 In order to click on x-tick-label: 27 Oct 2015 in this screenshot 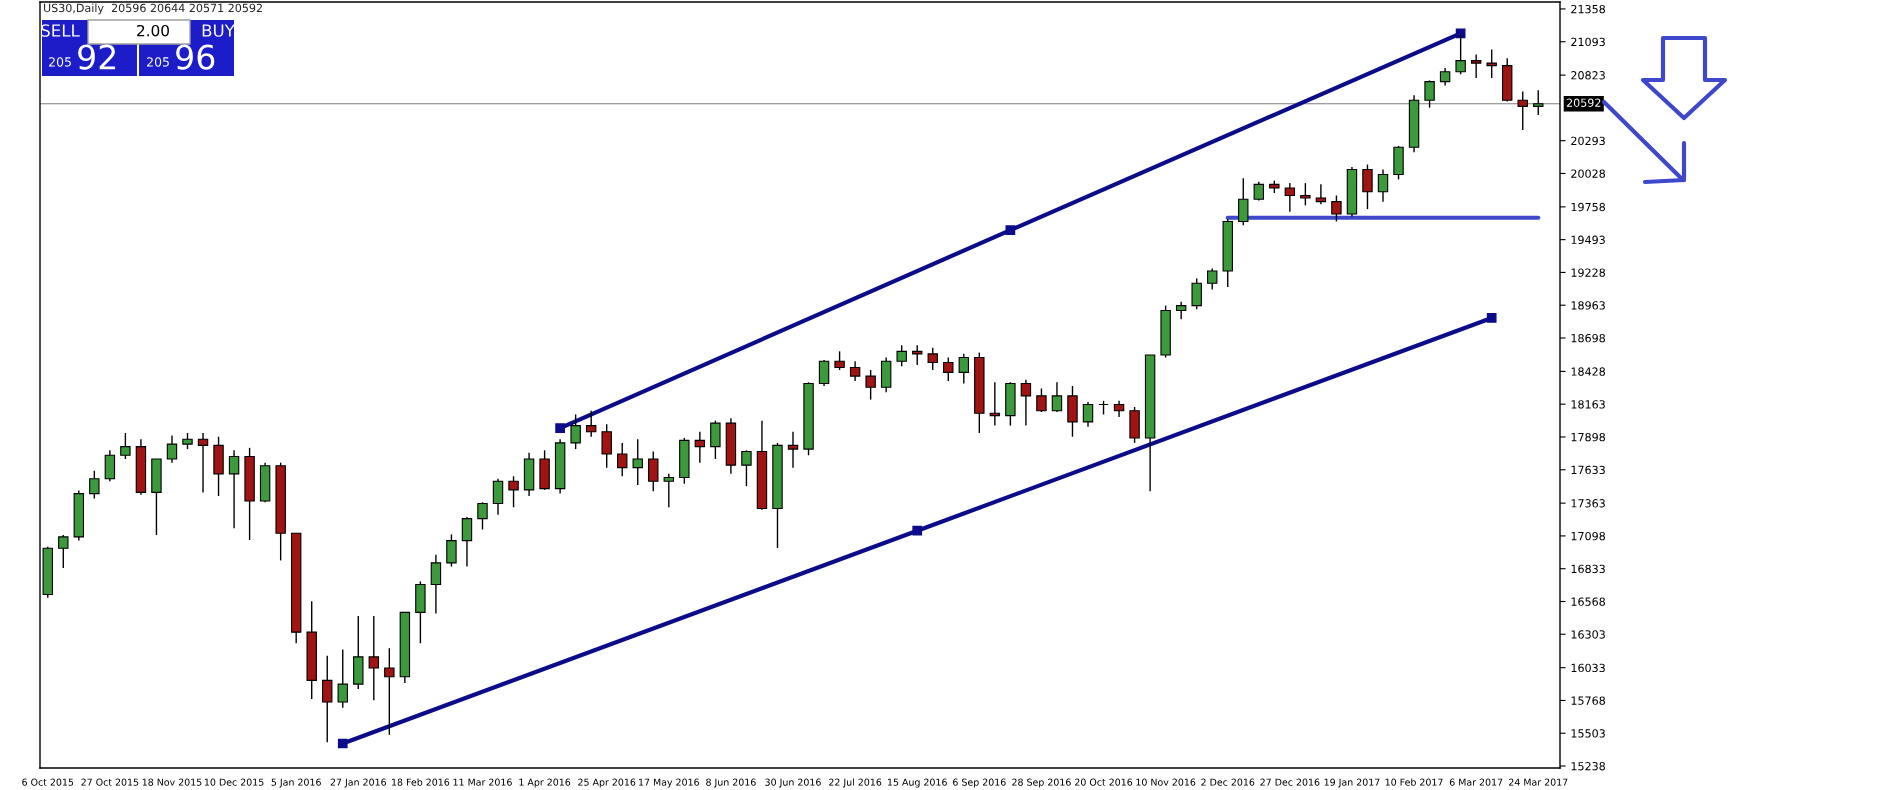, I will do `click(110, 782)`.